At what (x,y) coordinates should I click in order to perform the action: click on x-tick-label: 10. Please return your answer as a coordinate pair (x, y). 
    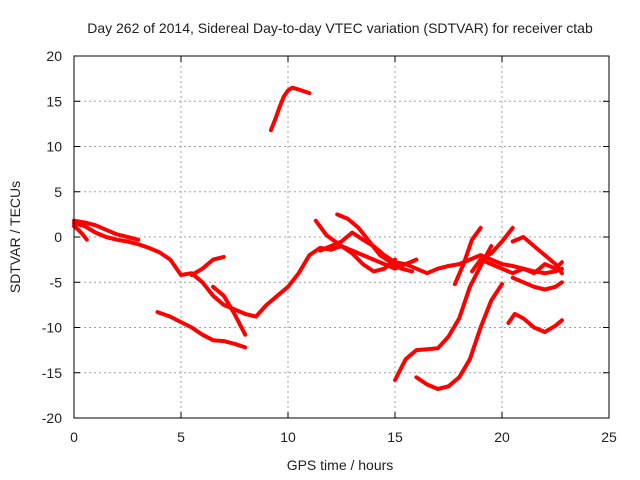
    Looking at the image, I should click on (288, 437).